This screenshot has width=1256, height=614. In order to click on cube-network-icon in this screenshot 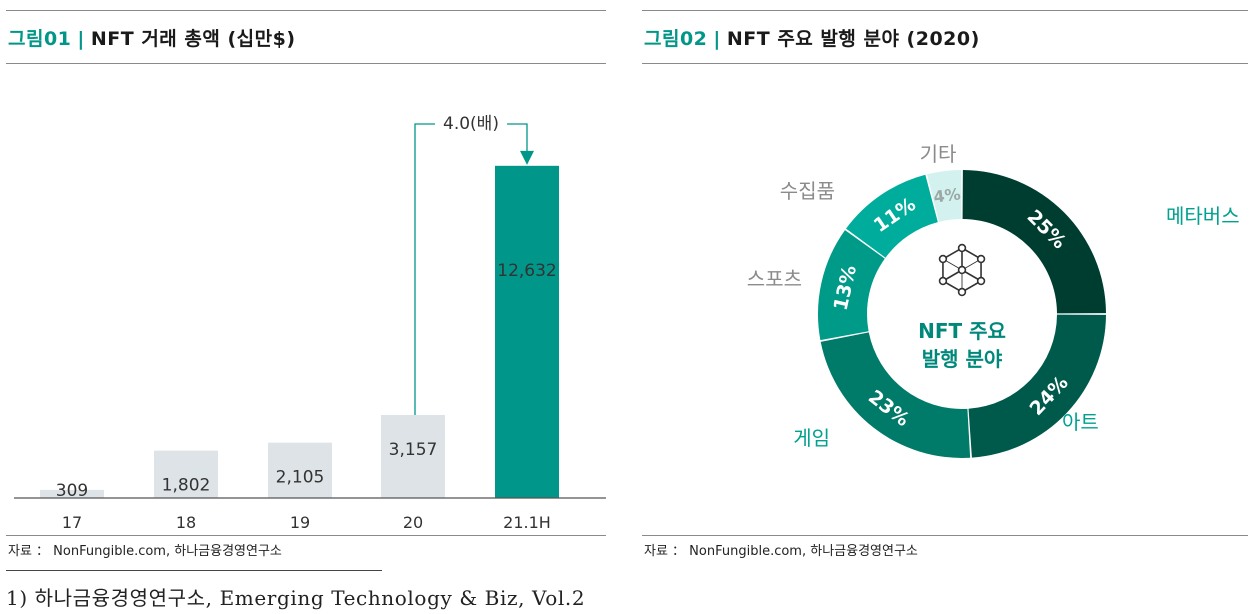, I will do `click(962, 270)`.